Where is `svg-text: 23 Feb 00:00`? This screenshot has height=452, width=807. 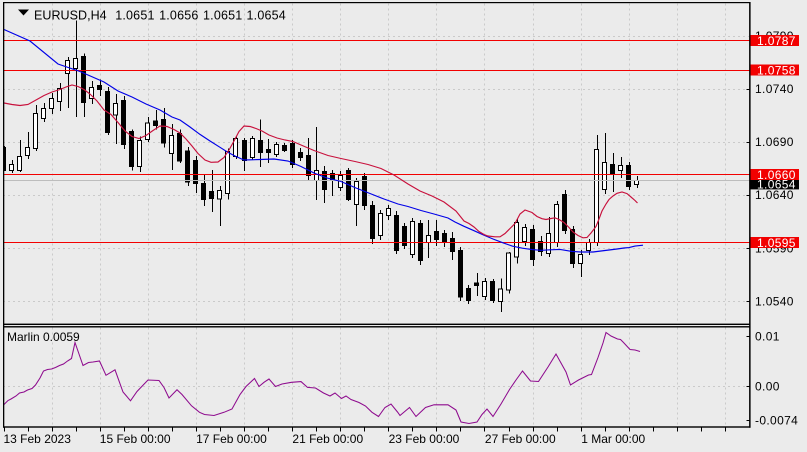
svg-text: 23 Feb 00:00 is located at coordinates (424, 439).